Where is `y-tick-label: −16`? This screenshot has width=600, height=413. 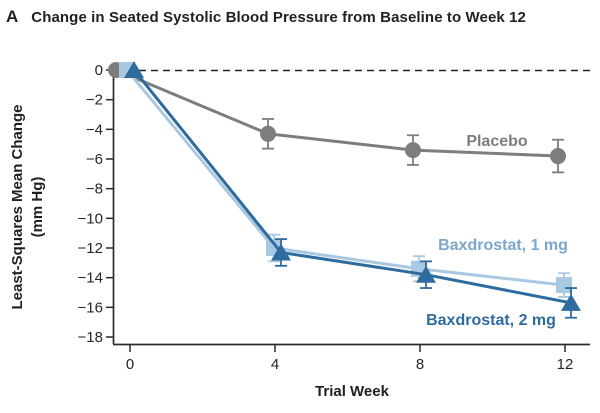
y-tick-label: −16 is located at coordinates (90, 307).